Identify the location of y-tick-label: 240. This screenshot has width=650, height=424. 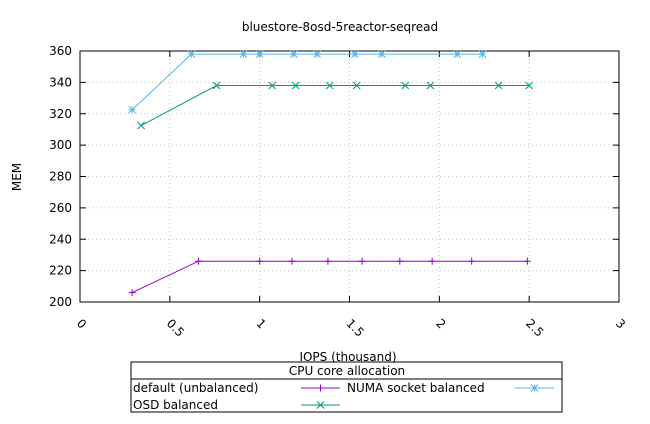
(60, 239).